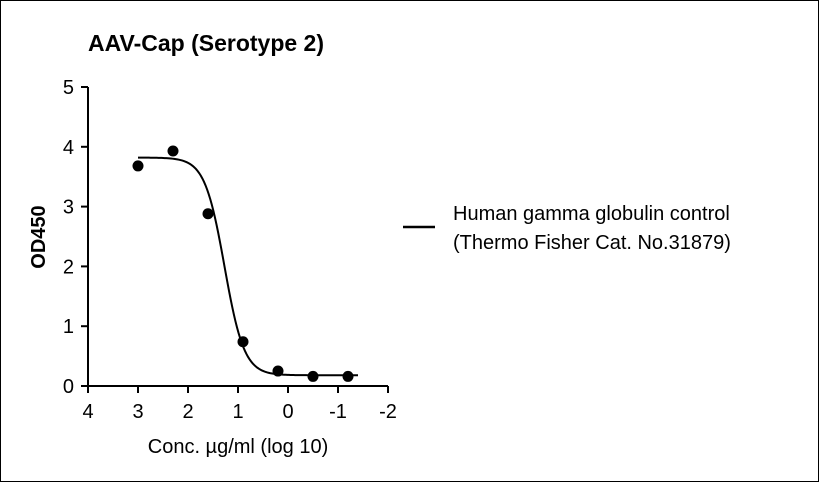  What do you see at coordinates (592, 243) in the screenshot?
I see `legend-label-line2: (Thermo Fisher Cat. No.31879)` at bounding box center [592, 243].